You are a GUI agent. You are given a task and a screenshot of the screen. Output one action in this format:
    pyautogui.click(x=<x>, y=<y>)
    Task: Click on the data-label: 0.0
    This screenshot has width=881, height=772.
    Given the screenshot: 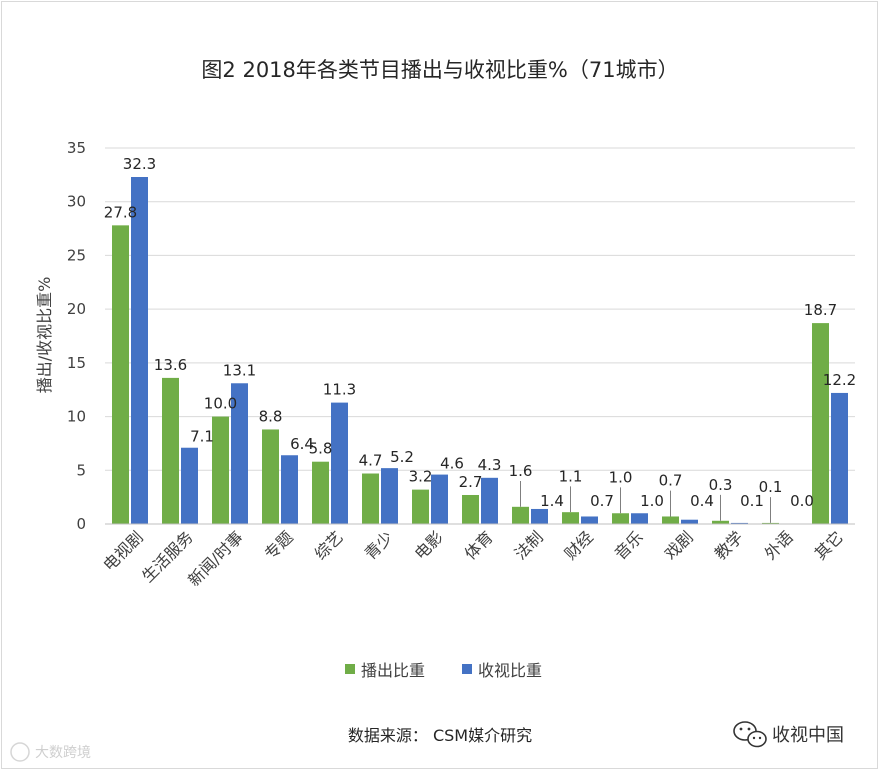 What is the action you would take?
    pyautogui.click(x=802, y=501)
    